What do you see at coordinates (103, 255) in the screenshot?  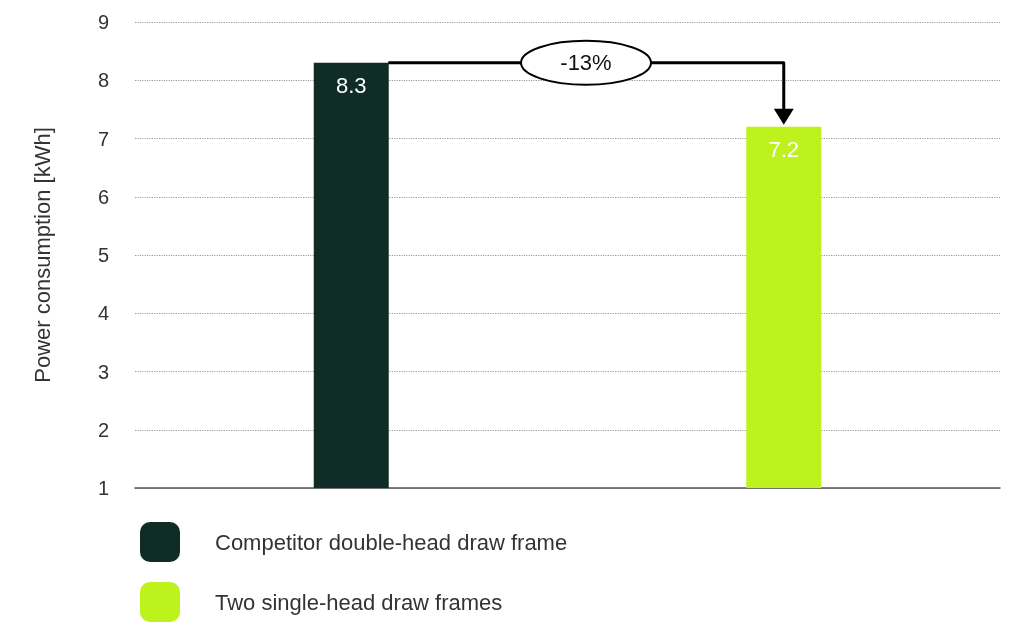 I see `y-tick-label: 5` at bounding box center [103, 255].